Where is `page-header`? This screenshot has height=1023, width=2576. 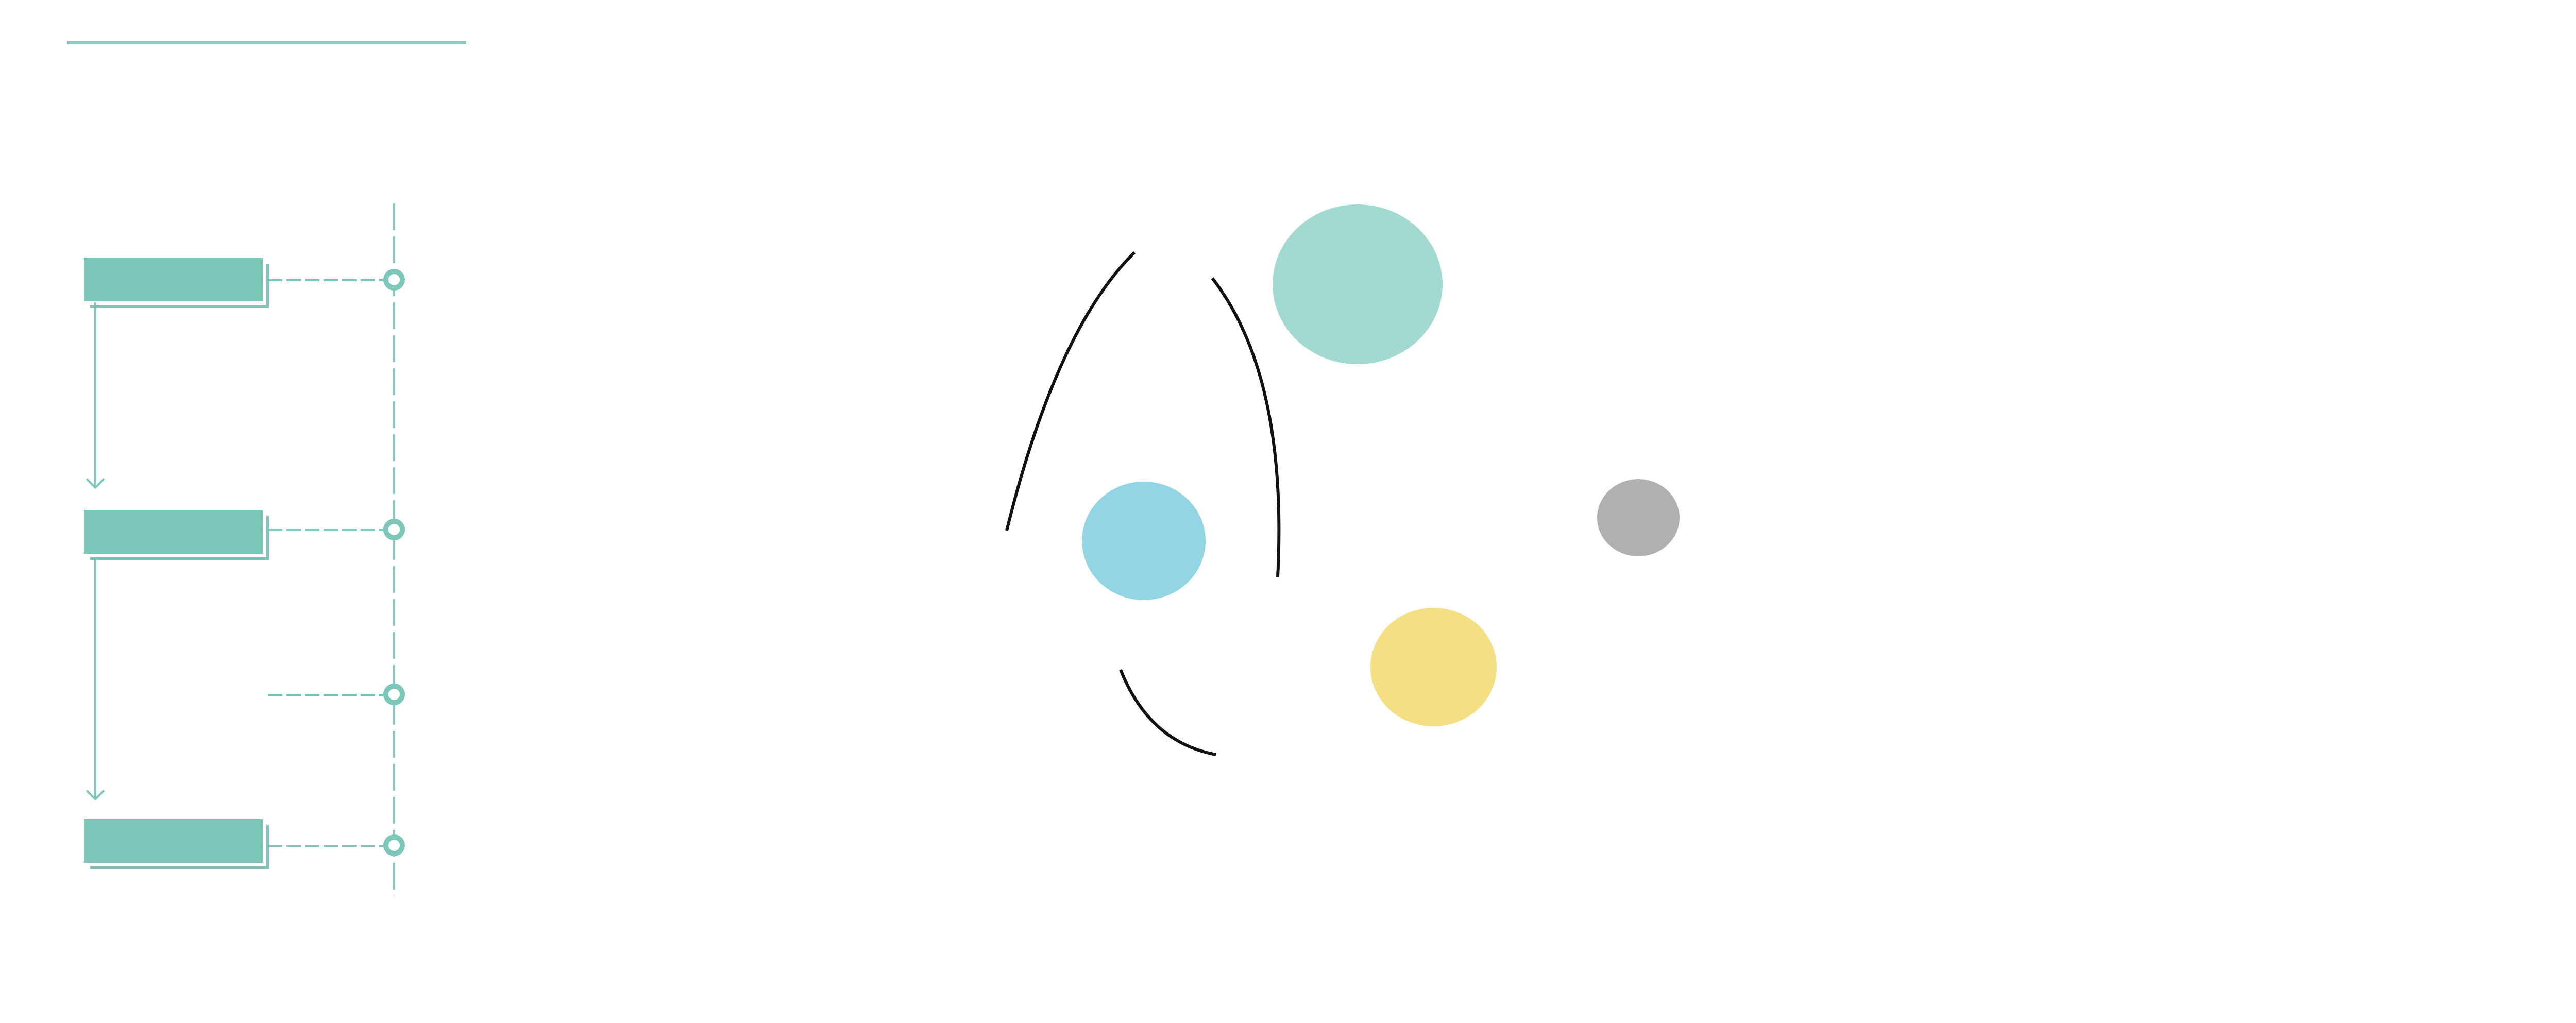
page-header is located at coordinates (72, 31).